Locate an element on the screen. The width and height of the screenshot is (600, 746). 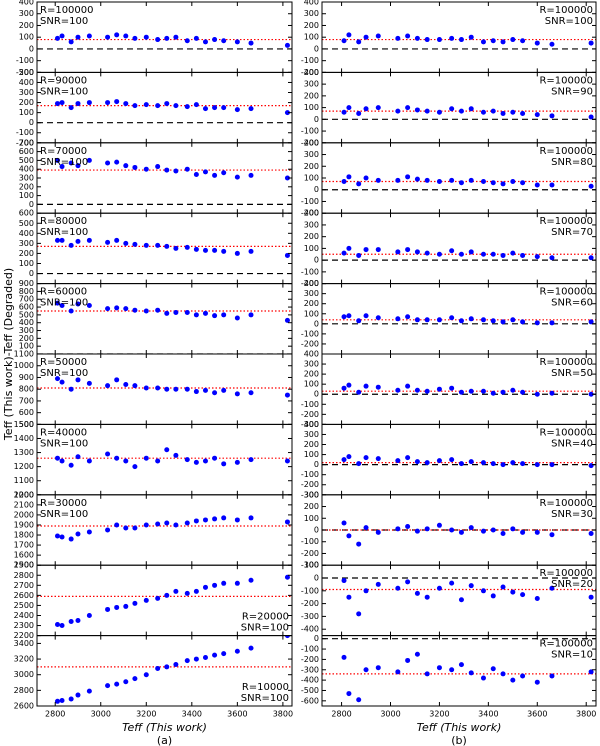
y-tick-label: 3000 is located at coordinates (24, 674).